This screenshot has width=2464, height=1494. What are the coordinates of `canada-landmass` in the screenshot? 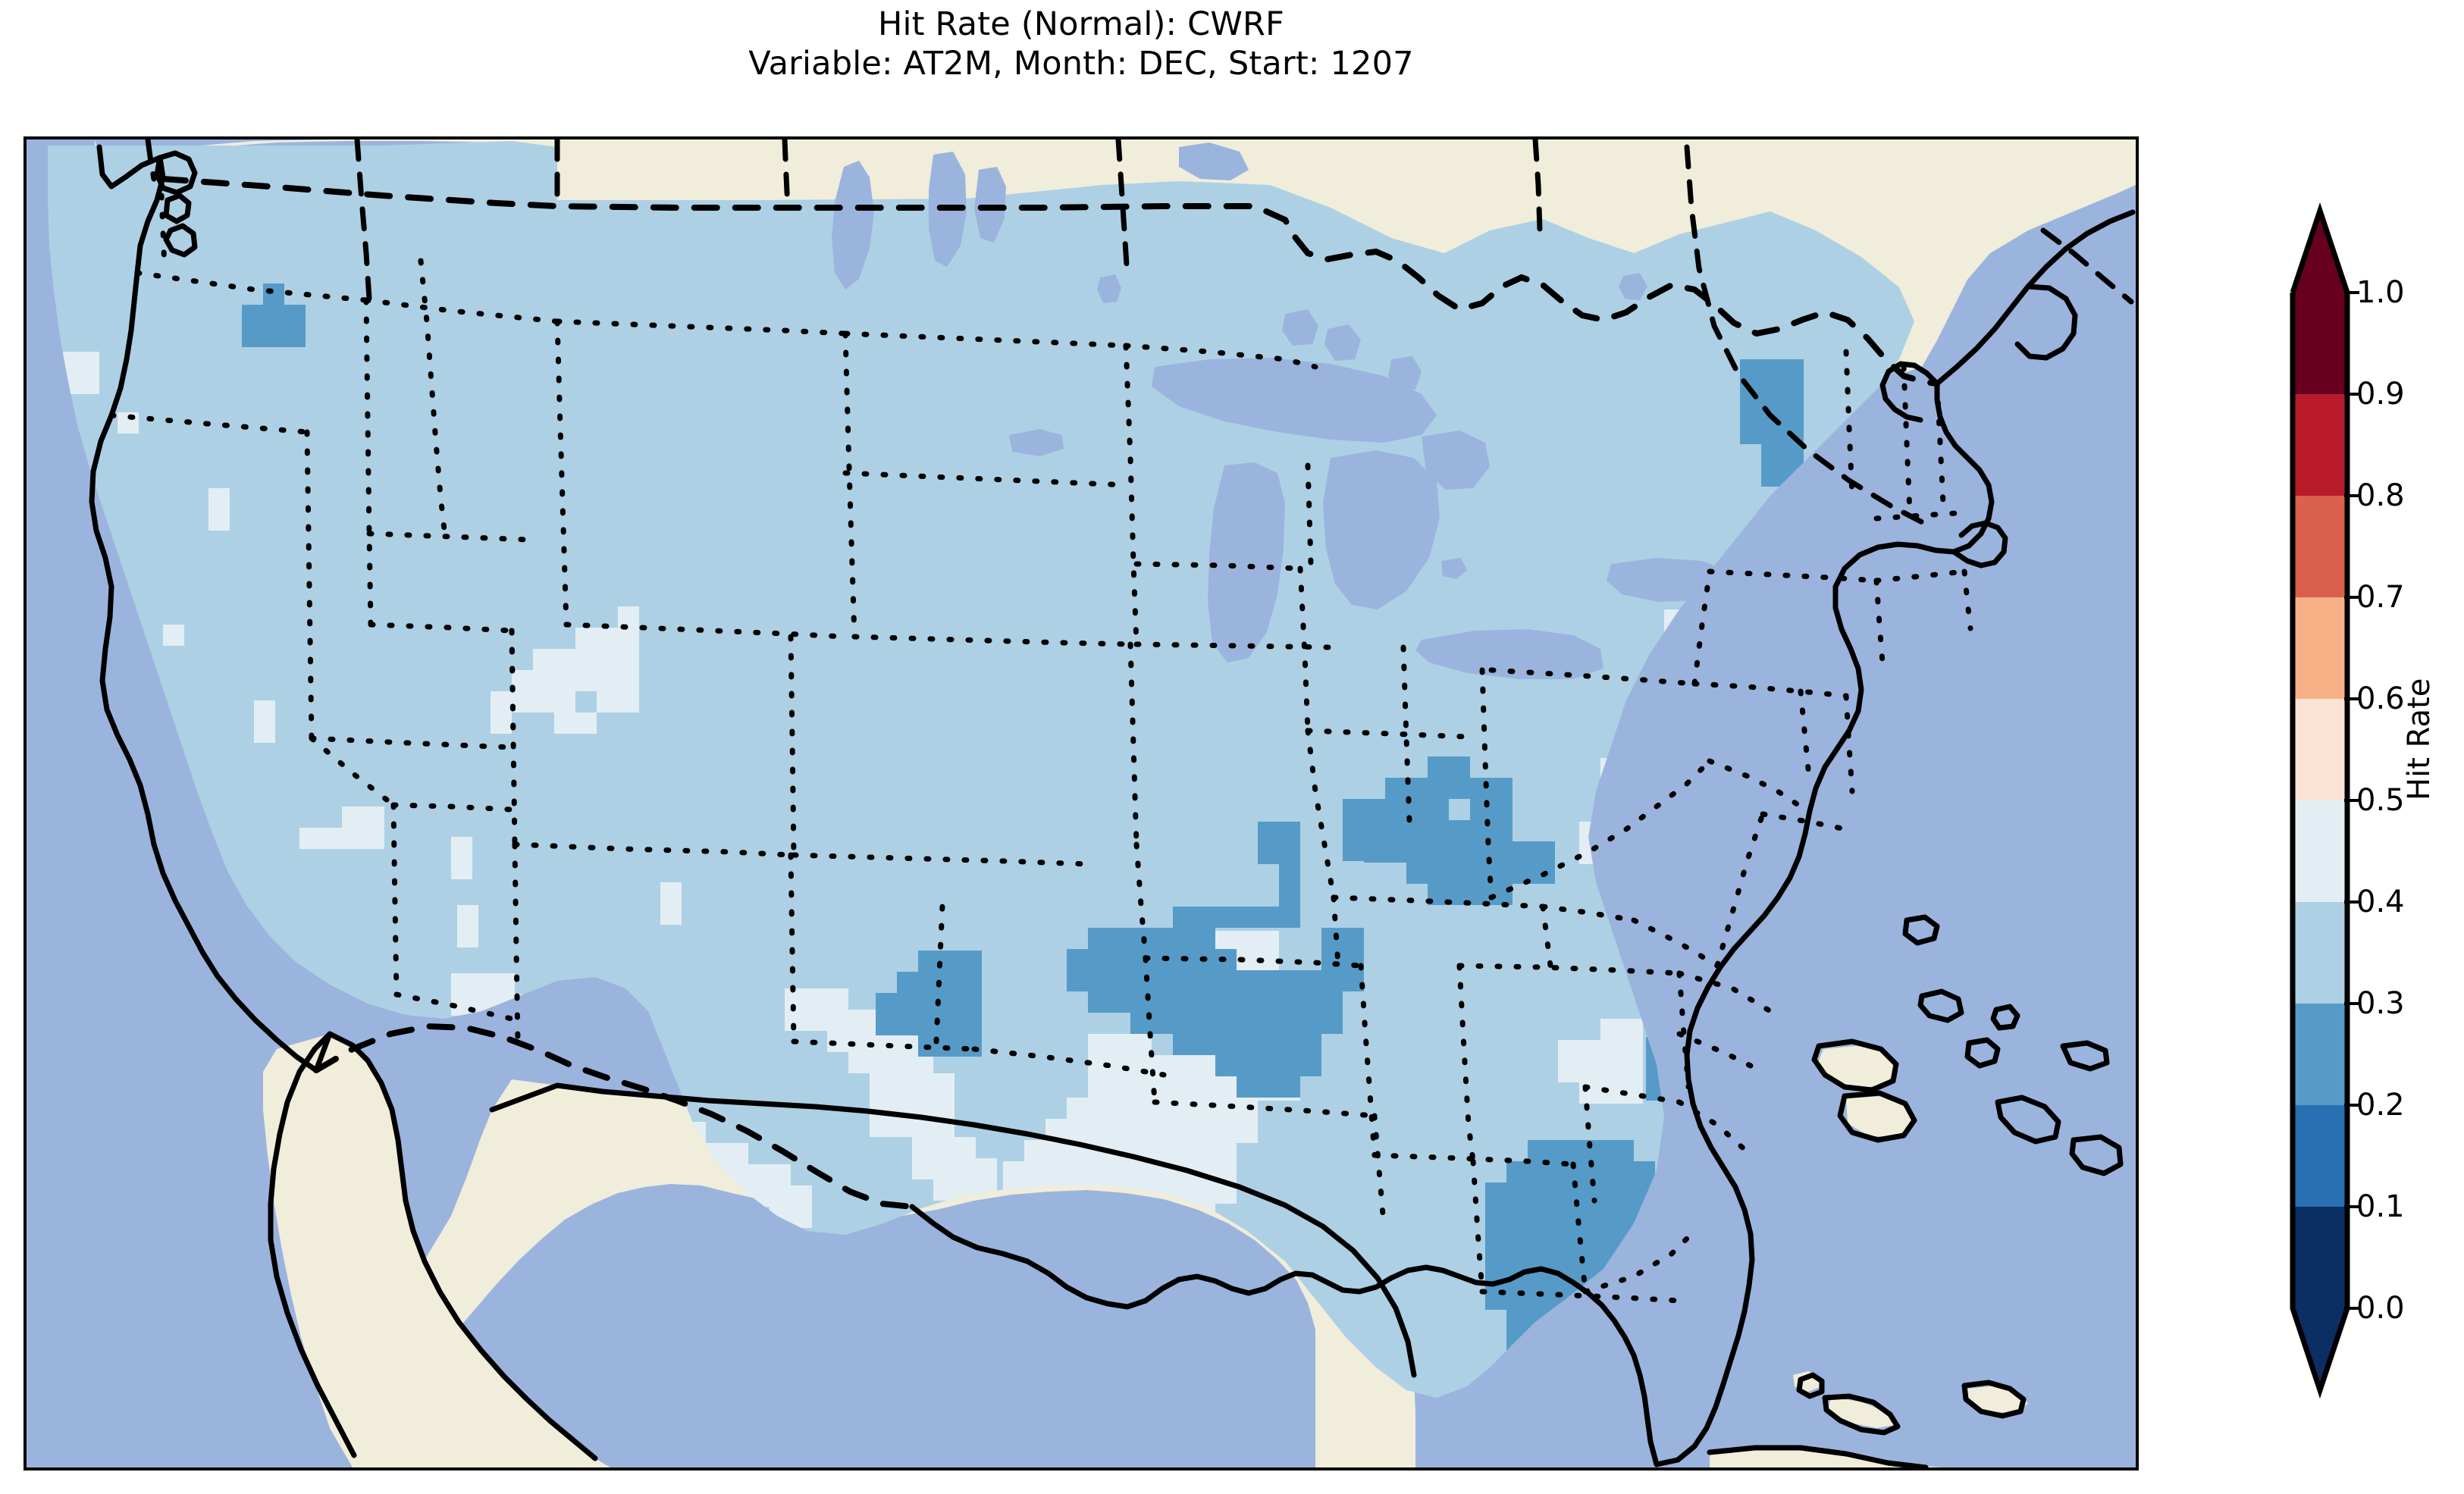 It's located at (1116, 256).